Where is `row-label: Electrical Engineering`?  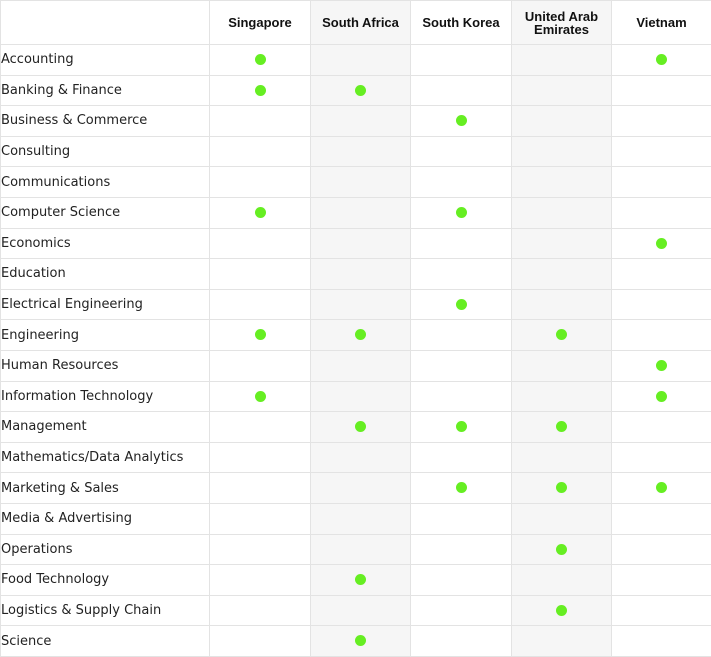 row-label: Electrical Engineering is located at coordinates (105, 304).